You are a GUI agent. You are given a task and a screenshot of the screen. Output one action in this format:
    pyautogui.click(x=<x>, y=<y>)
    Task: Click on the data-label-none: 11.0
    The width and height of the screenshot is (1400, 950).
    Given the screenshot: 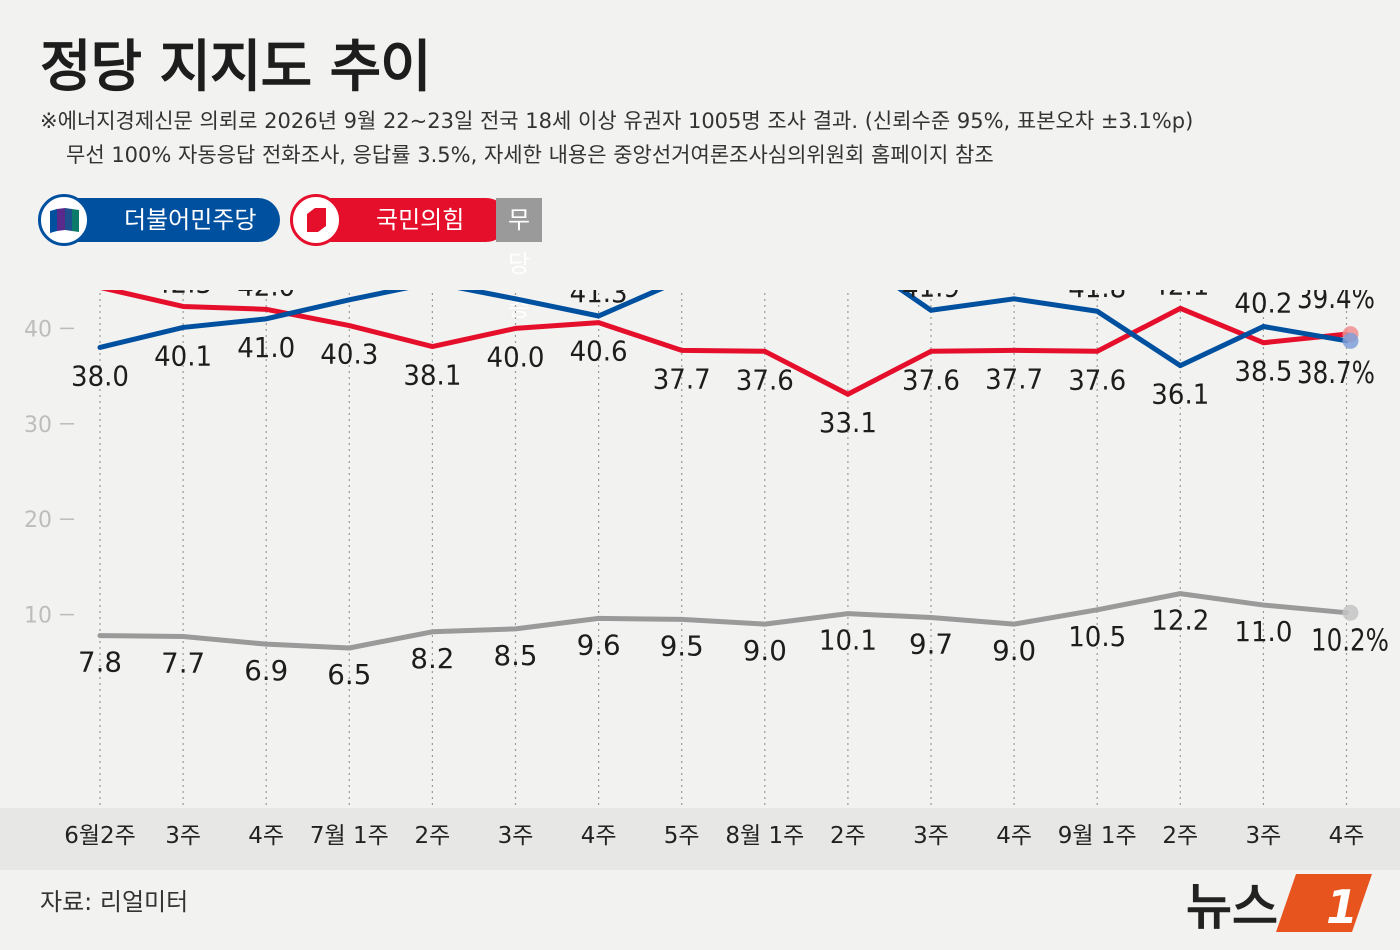 What is the action you would take?
    pyautogui.click(x=1263, y=631)
    